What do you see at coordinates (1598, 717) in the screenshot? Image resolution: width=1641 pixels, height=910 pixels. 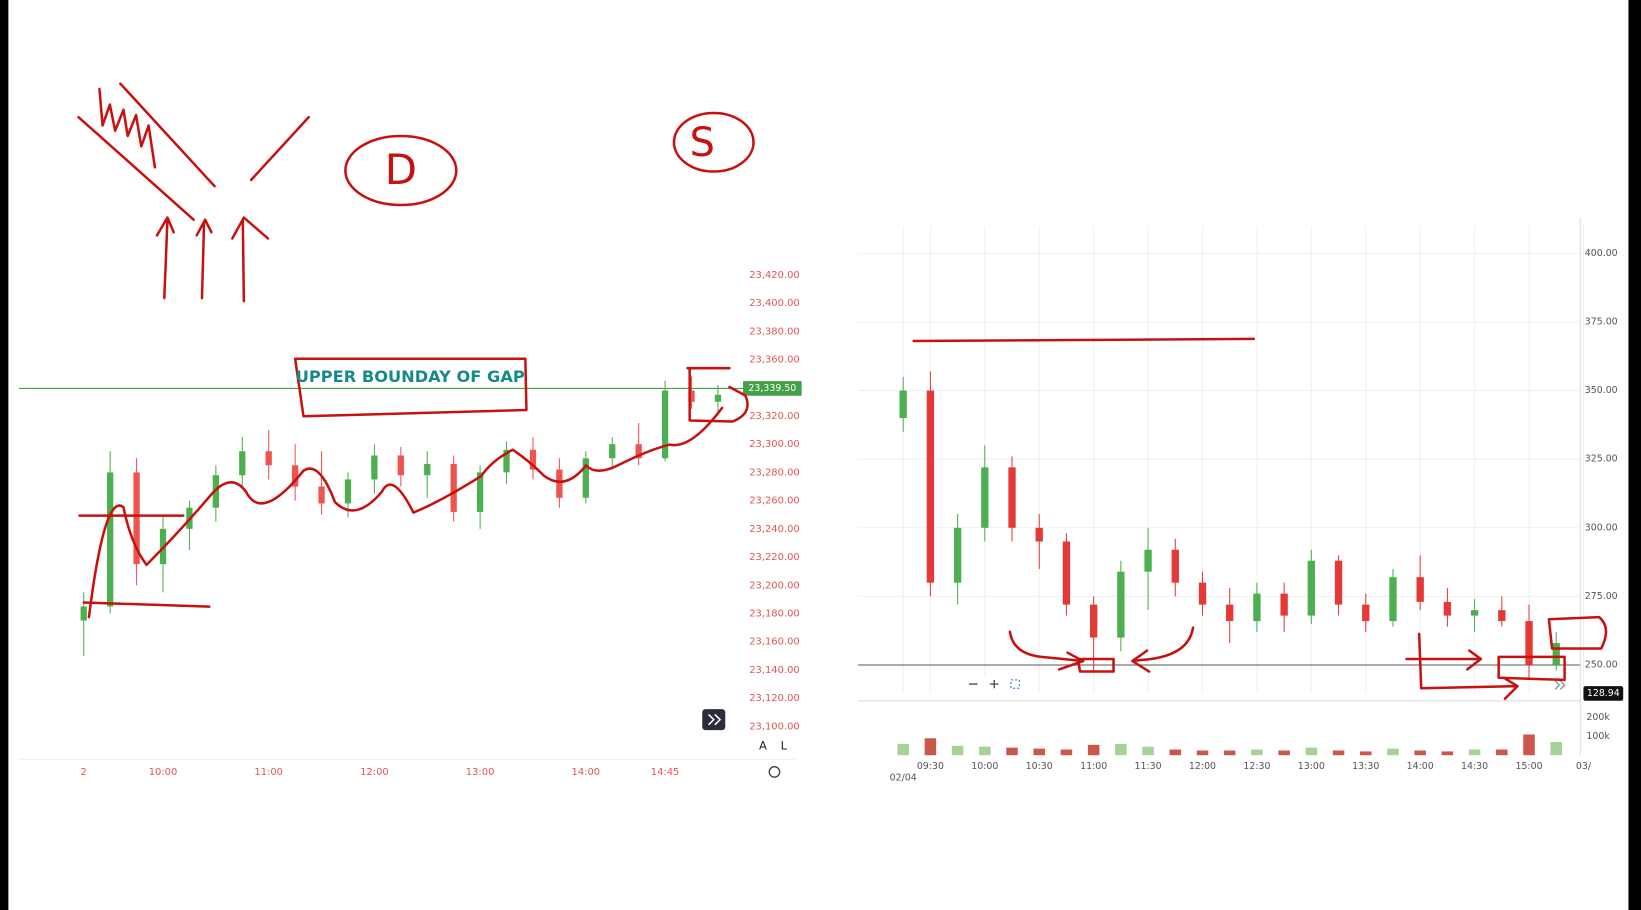 I see `volume-tick-label: 200k` at bounding box center [1598, 717].